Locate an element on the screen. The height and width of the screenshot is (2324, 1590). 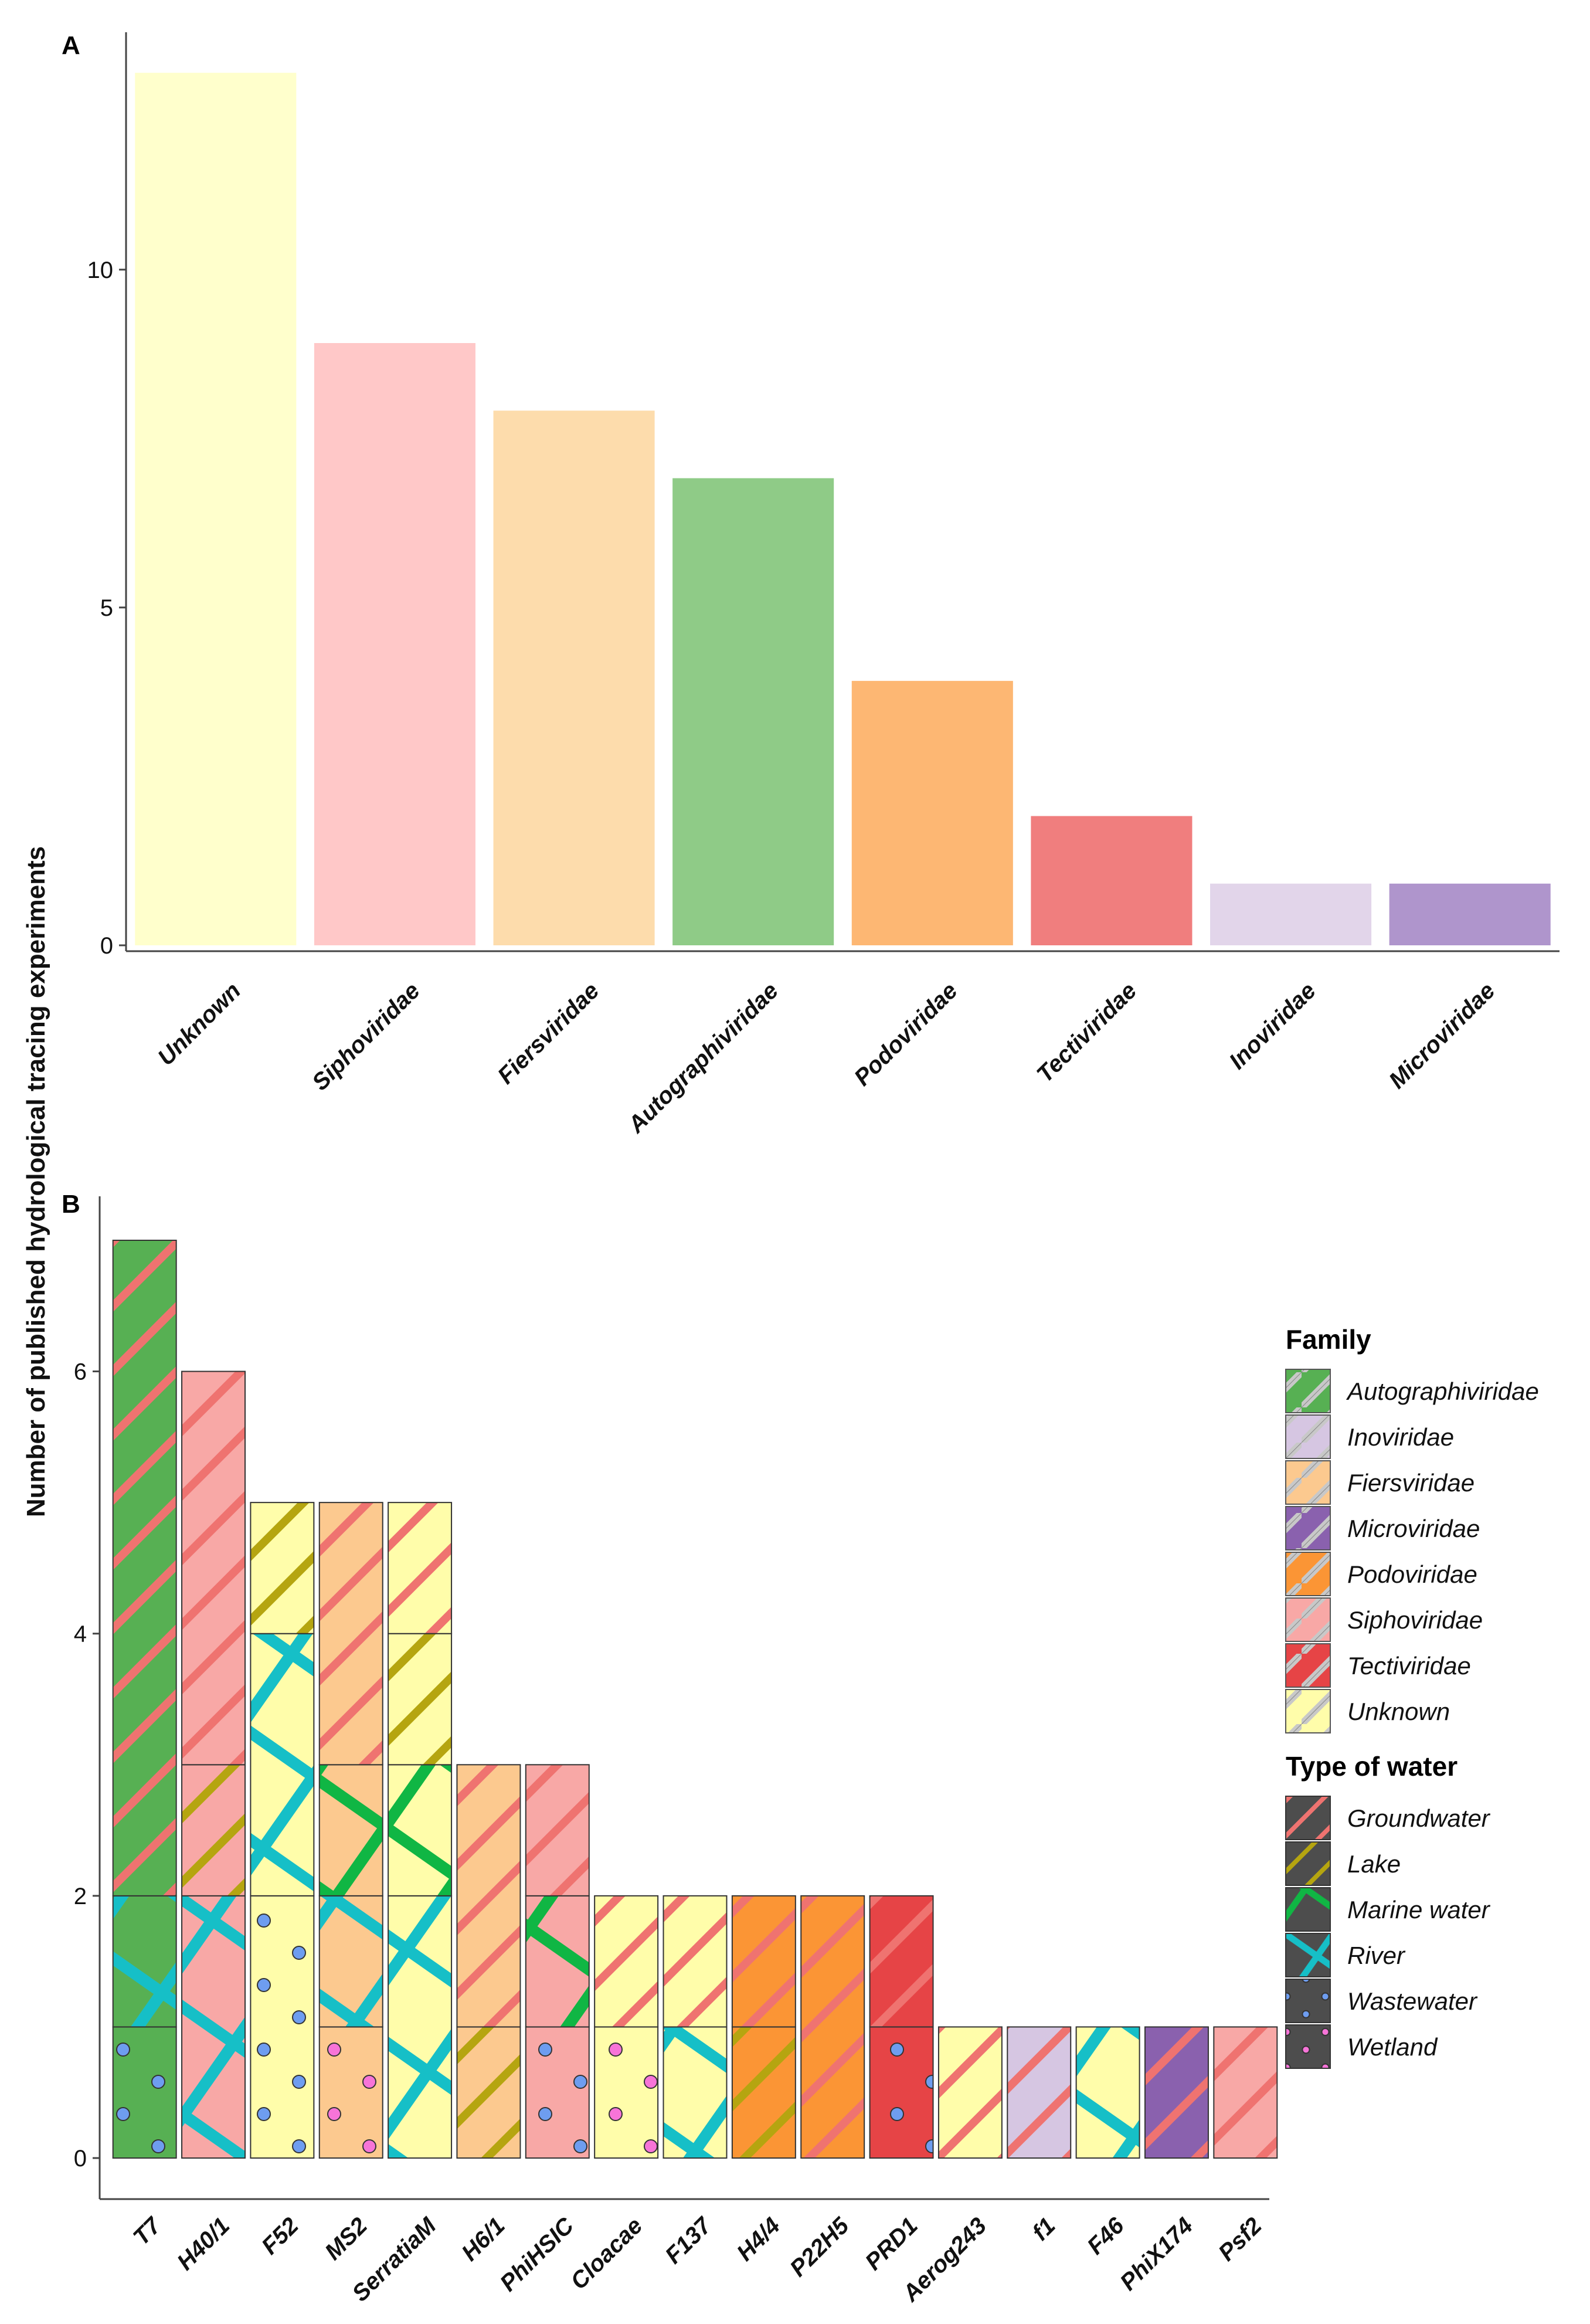
bar-b-phihsic-groundwater is located at coordinates (557, 1830).